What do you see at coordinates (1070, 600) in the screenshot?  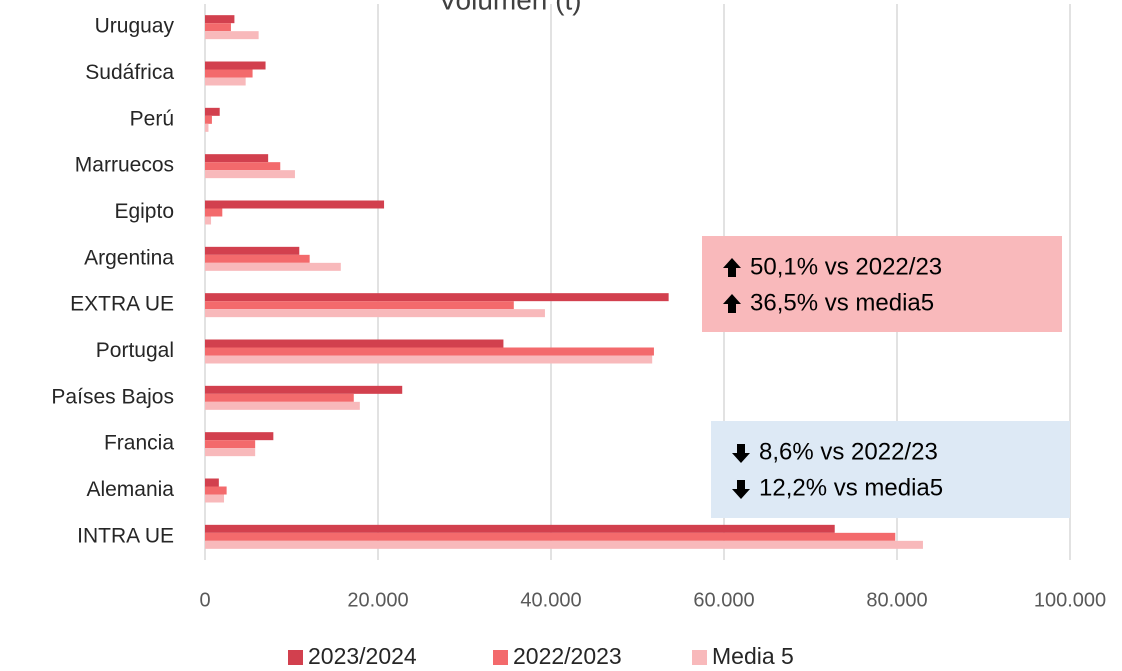 I see `x-tick-label: 100.000` at bounding box center [1070, 600].